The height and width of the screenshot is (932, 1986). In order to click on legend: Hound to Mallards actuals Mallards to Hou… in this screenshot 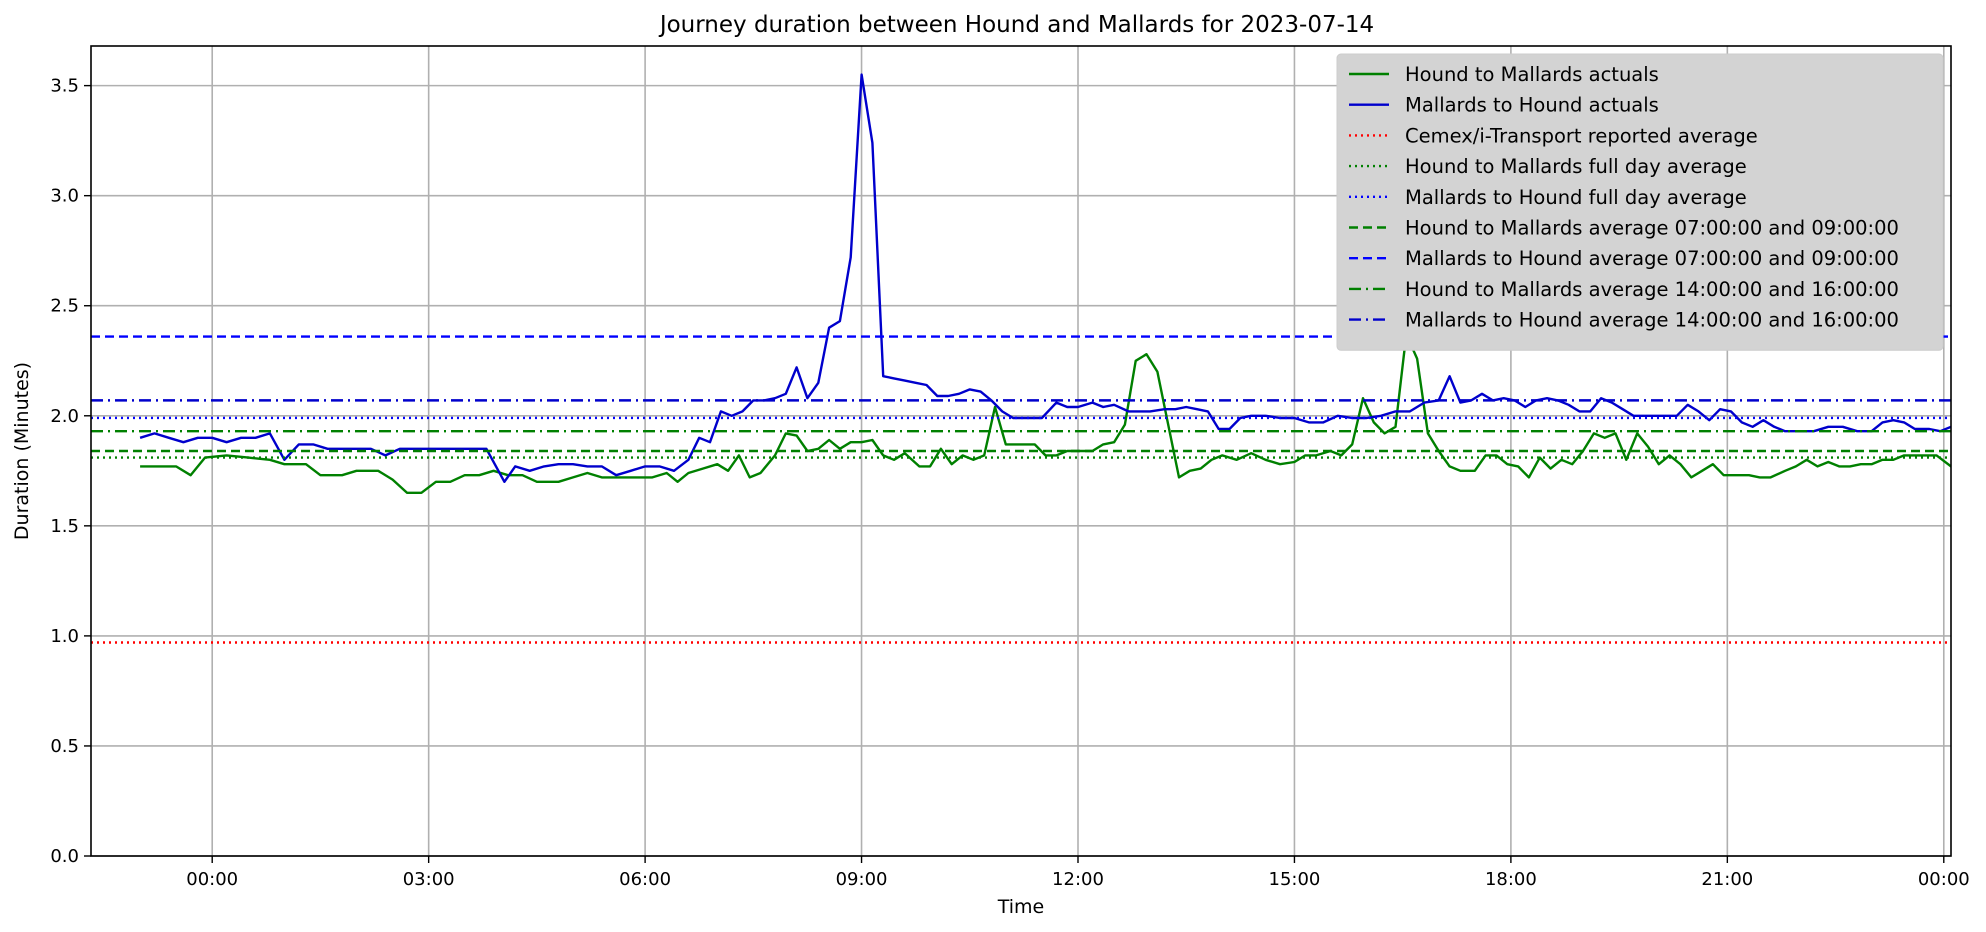, I will do `click(1640, 202)`.